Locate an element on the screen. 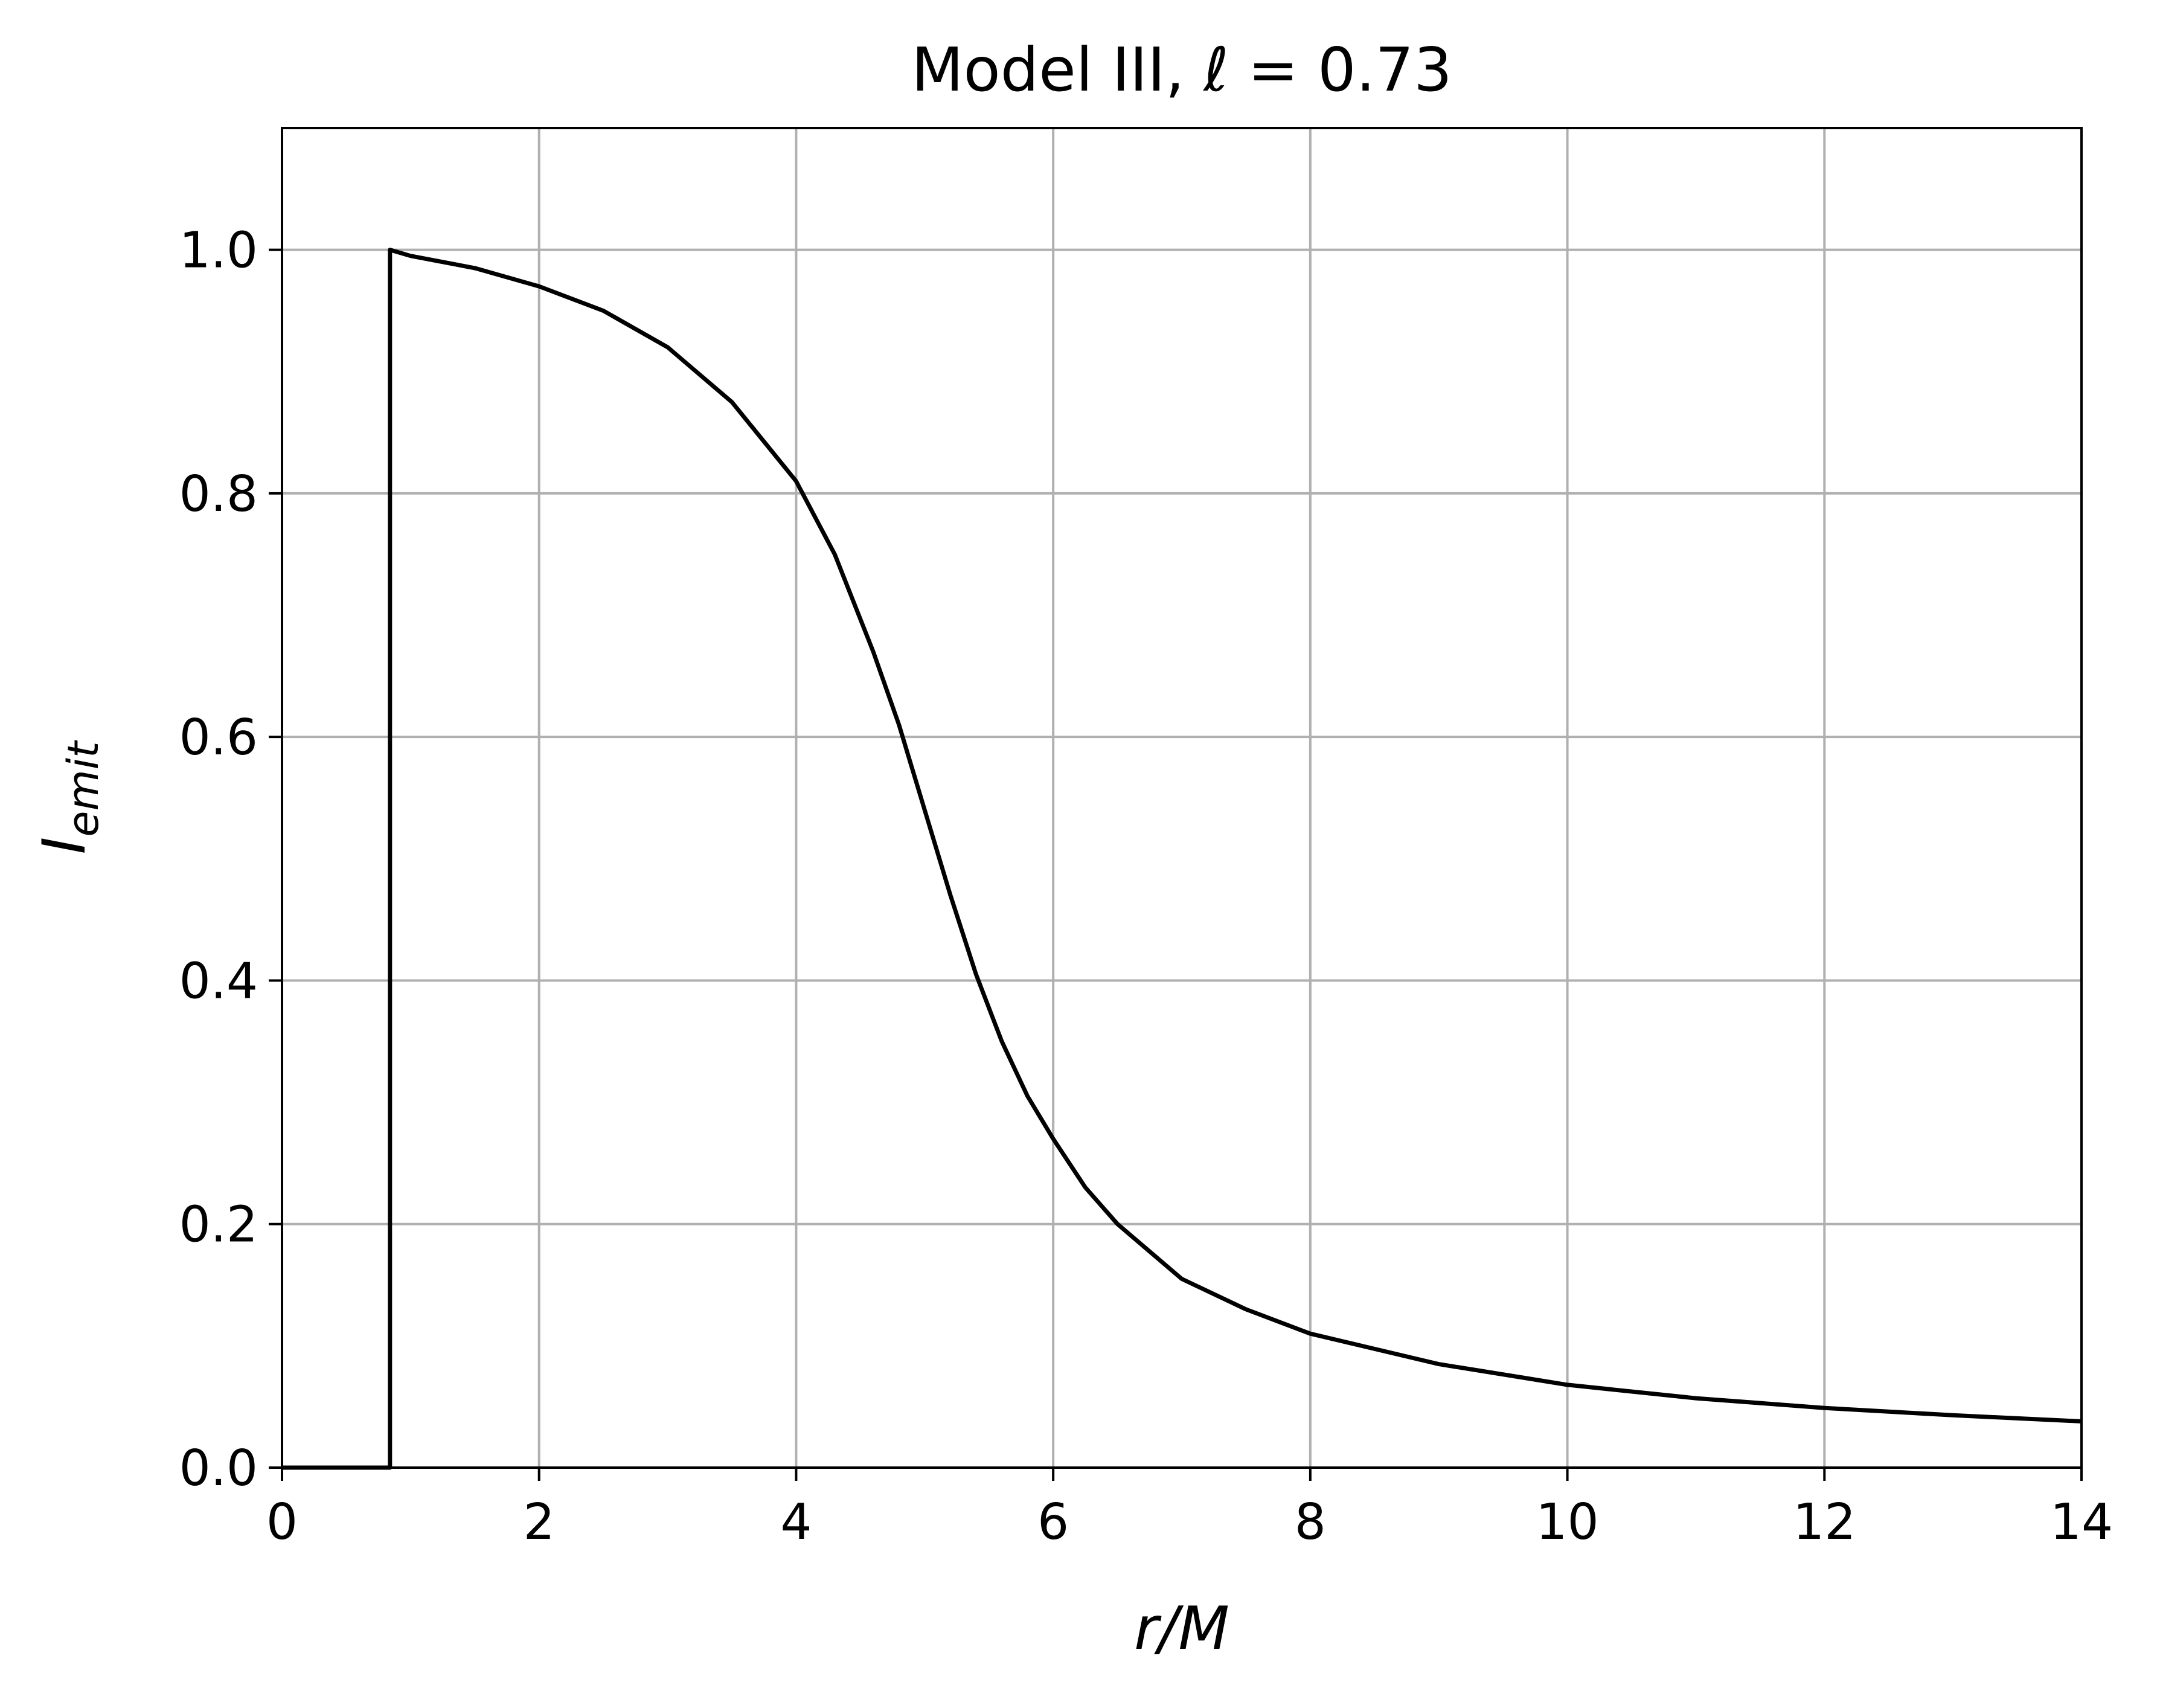 The height and width of the screenshot is (1708, 2160). y-tick-label: 0.4 is located at coordinates (218, 981).